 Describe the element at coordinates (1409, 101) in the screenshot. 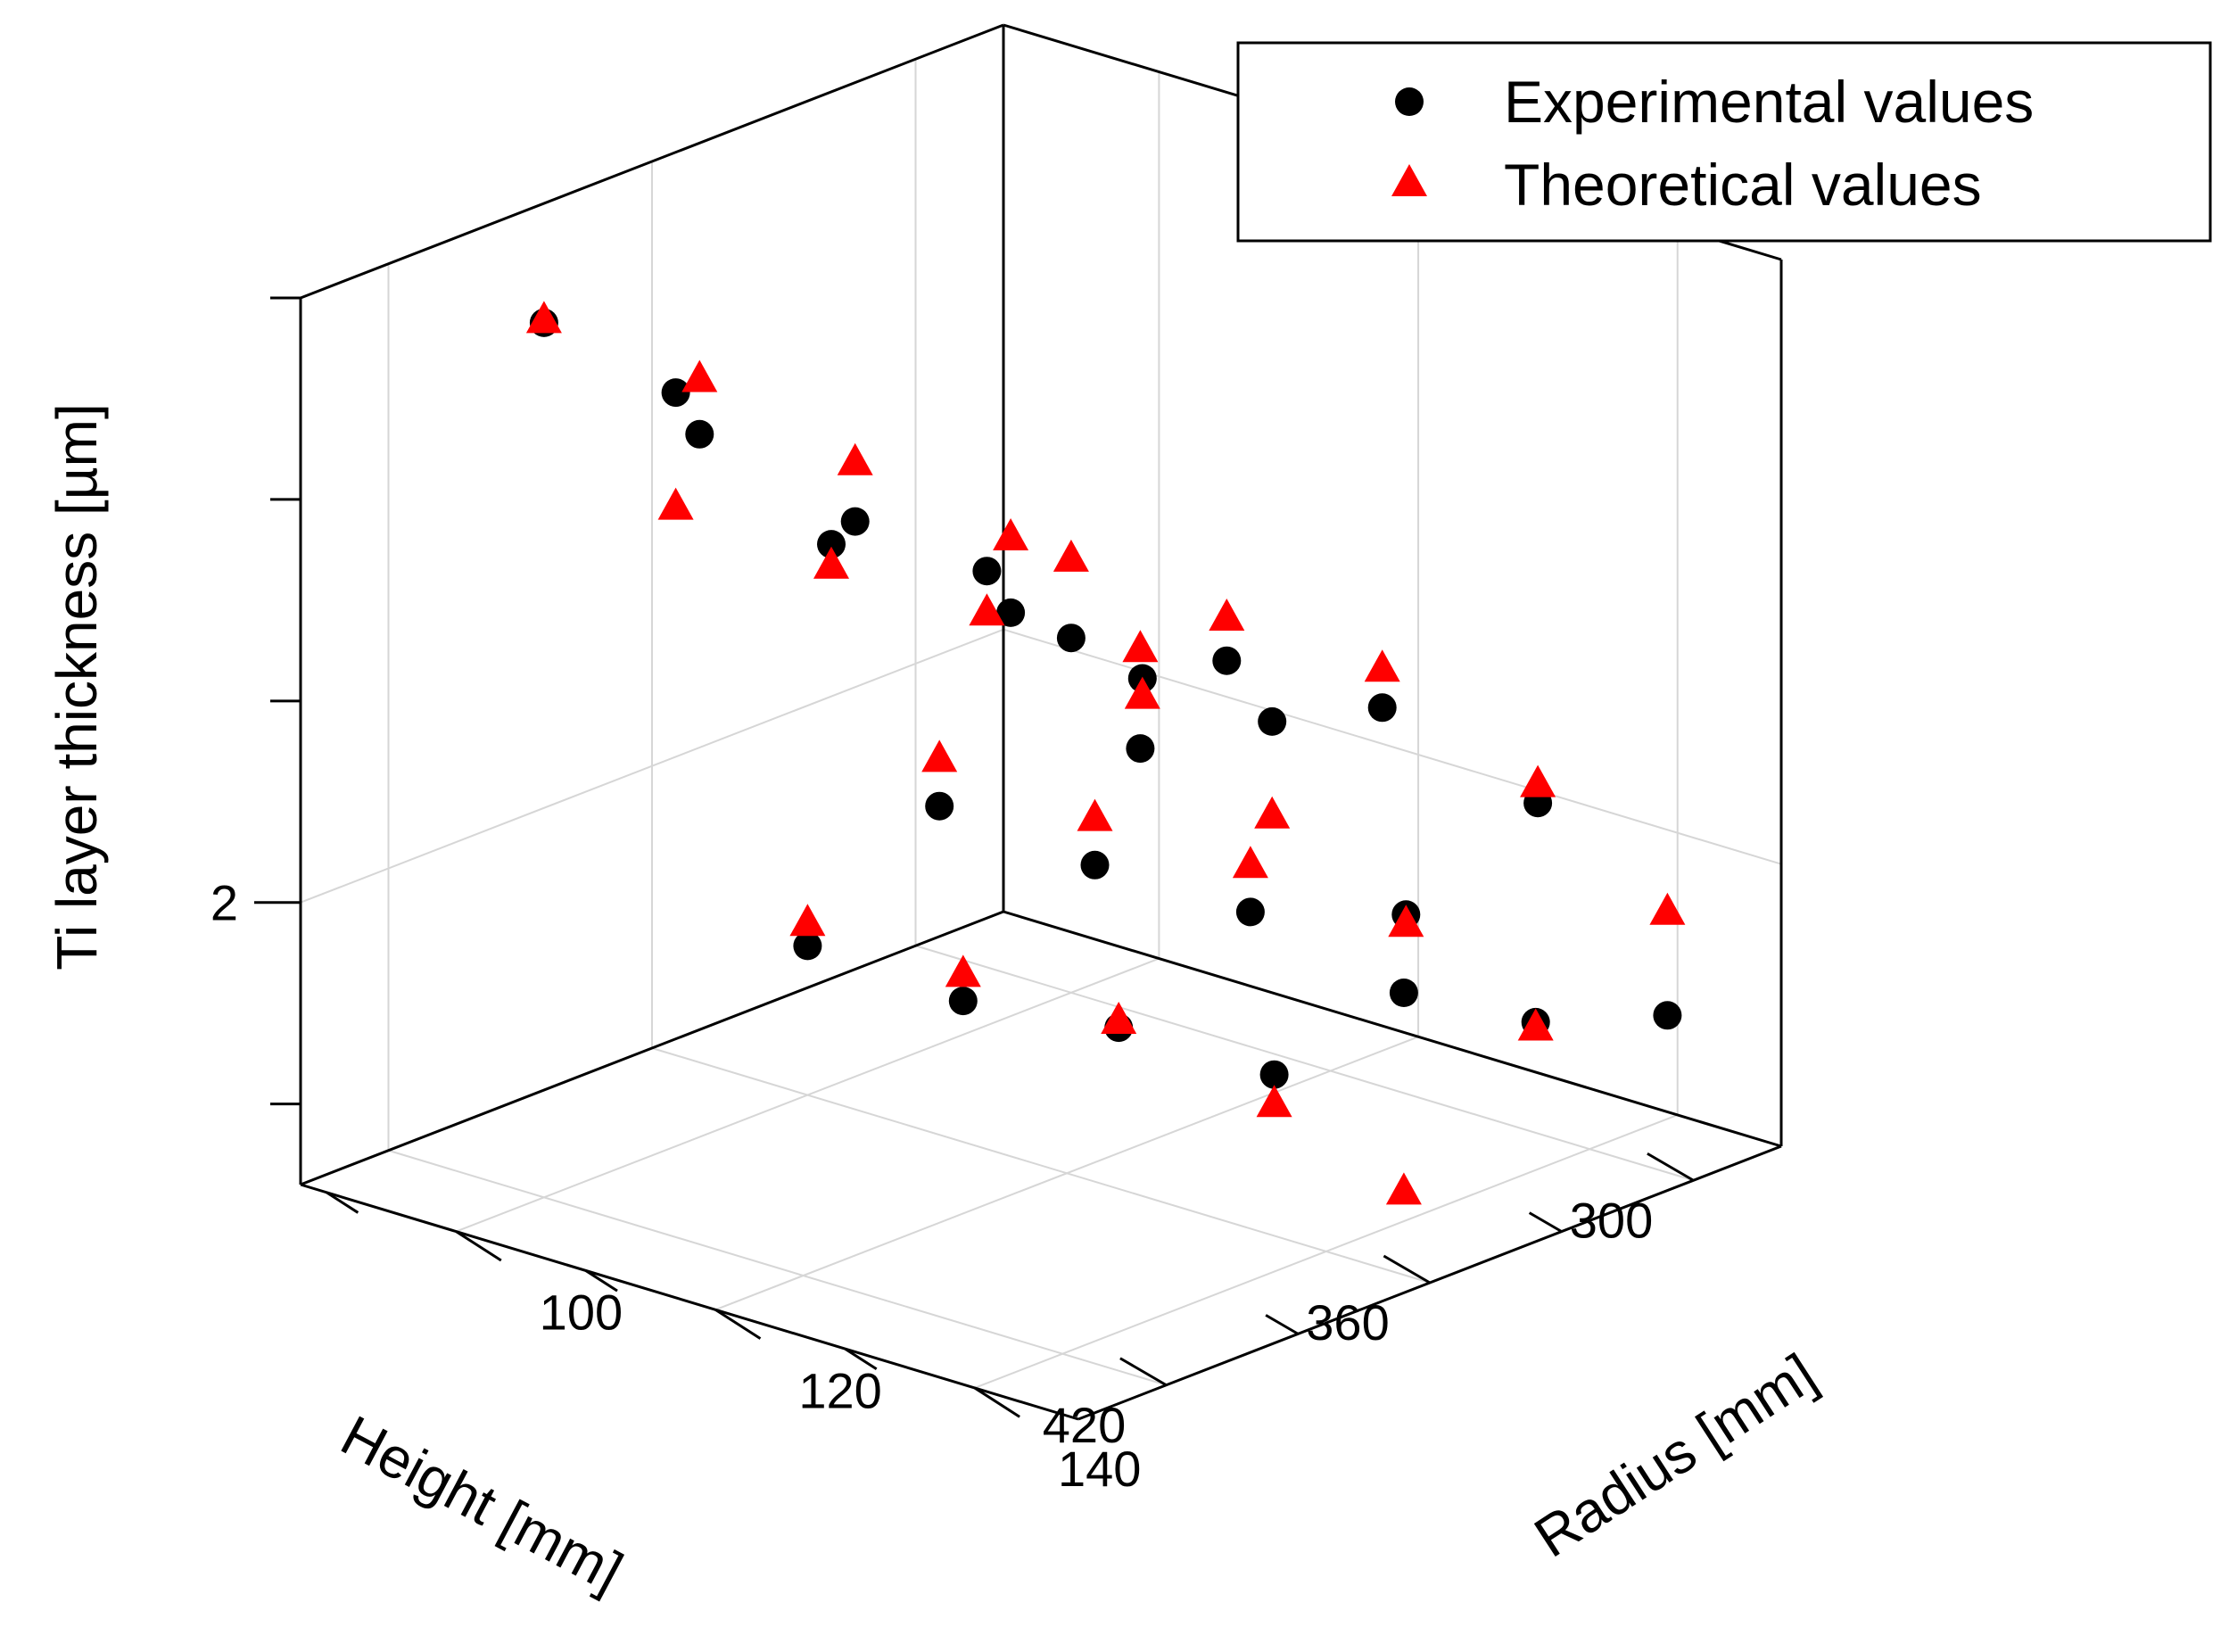

I see `legend-marker-experimental` at that location.